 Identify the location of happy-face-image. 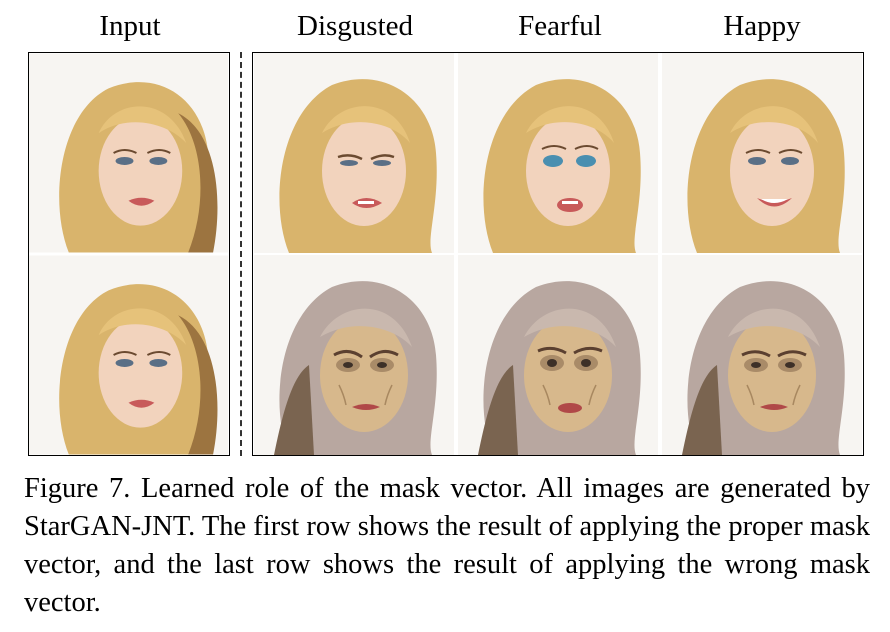
(762, 153).